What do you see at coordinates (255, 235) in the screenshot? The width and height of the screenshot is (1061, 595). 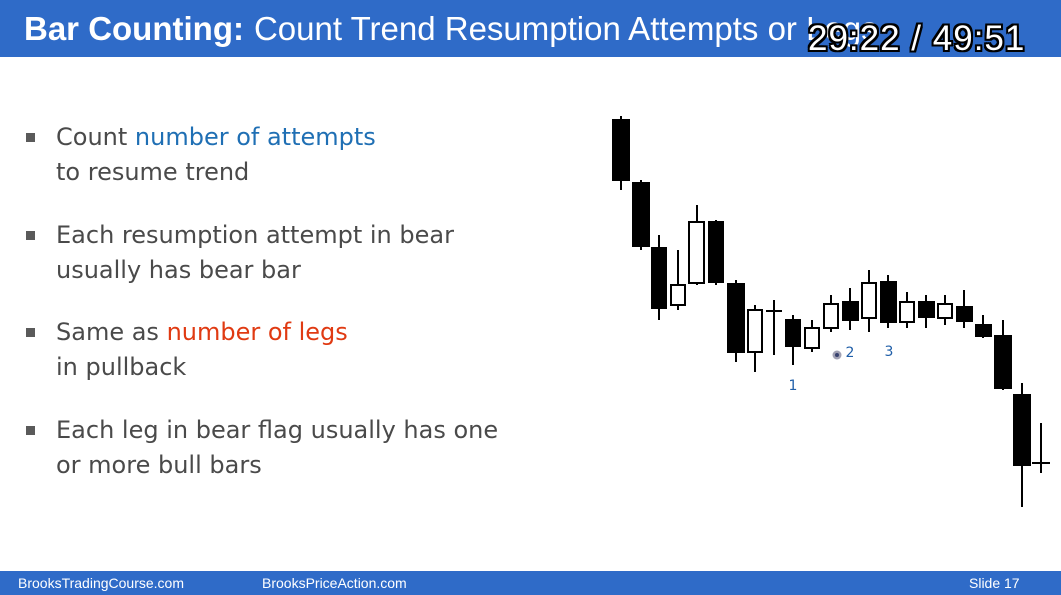 I see `bullet-line-1: Each resumption attempt in bear` at bounding box center [255, 235].